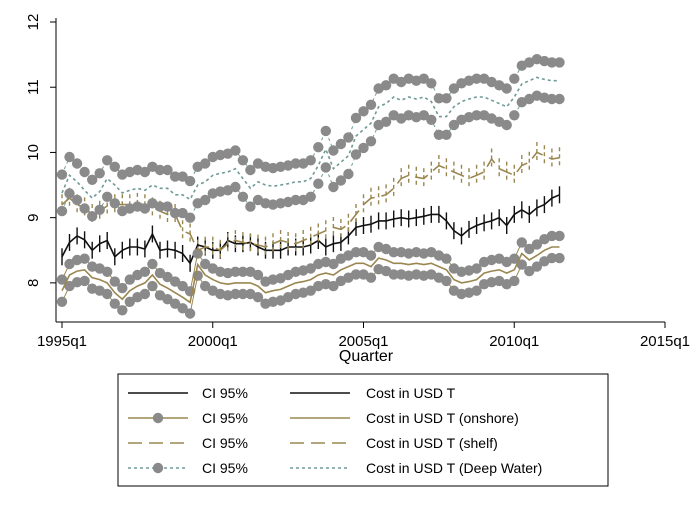 Image resolution: width=700 pixels, height=509 pixels. Describe the element at coordinates (366, 356) in the screenshot. I see `x-axis-title: Quarter` at that location.